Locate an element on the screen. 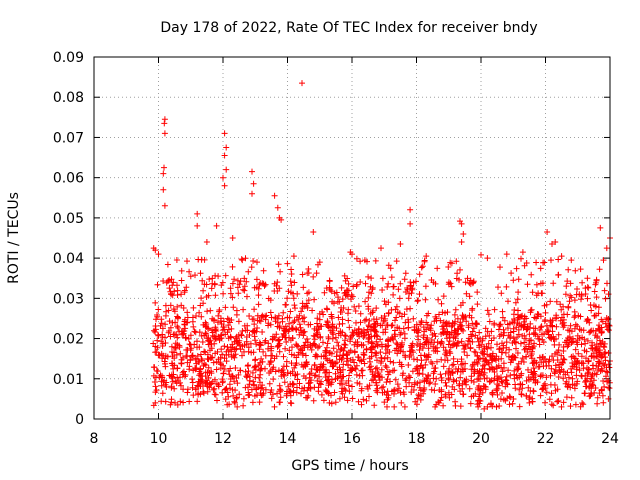 This screenshot has height=480, width=640. x-tick-labels: 8 10 12 14 16 18 20 22 24 is located at coordinates (354, 439).